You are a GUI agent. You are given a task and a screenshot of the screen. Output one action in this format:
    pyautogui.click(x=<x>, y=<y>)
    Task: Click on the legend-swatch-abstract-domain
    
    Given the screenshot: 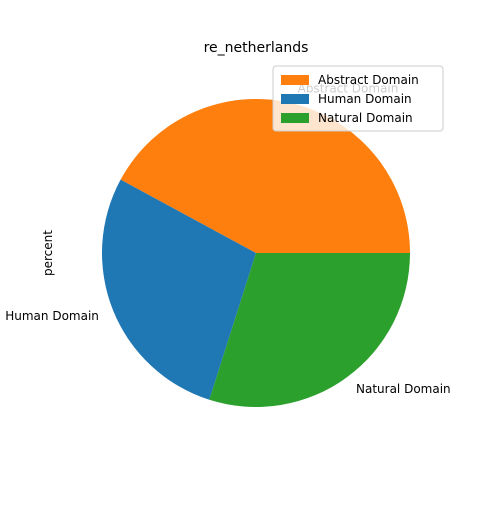 What is the action you would take?
    pyautogui.click(x=295, y=80)
    